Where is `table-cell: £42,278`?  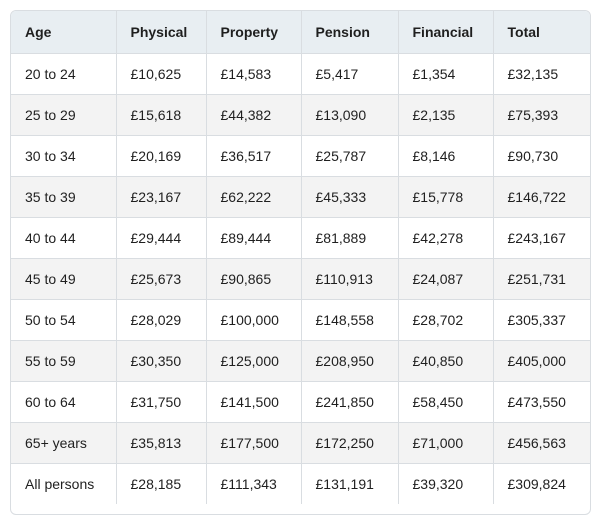
table-cell: £42,278 is located at coordinates (446, 238).